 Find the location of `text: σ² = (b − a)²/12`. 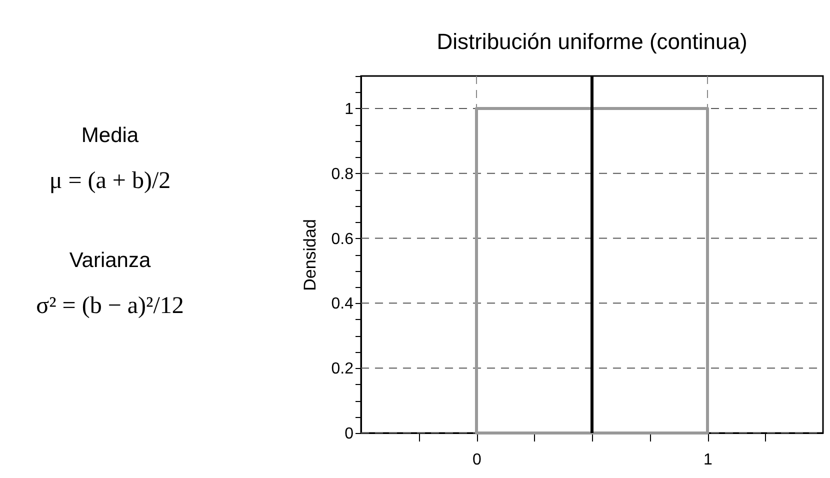

text: σ² = (b − a)²/12 is located at coordinates (110, 306).